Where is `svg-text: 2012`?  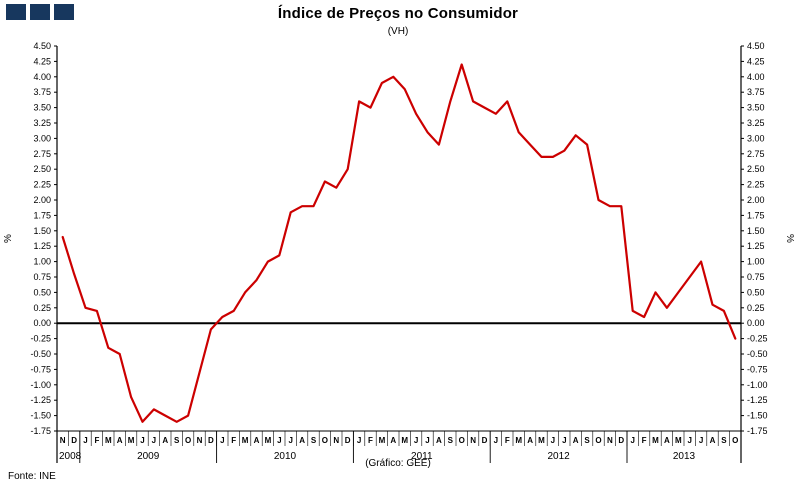
svg-text: 2012 is located at coordinates (558, 456).